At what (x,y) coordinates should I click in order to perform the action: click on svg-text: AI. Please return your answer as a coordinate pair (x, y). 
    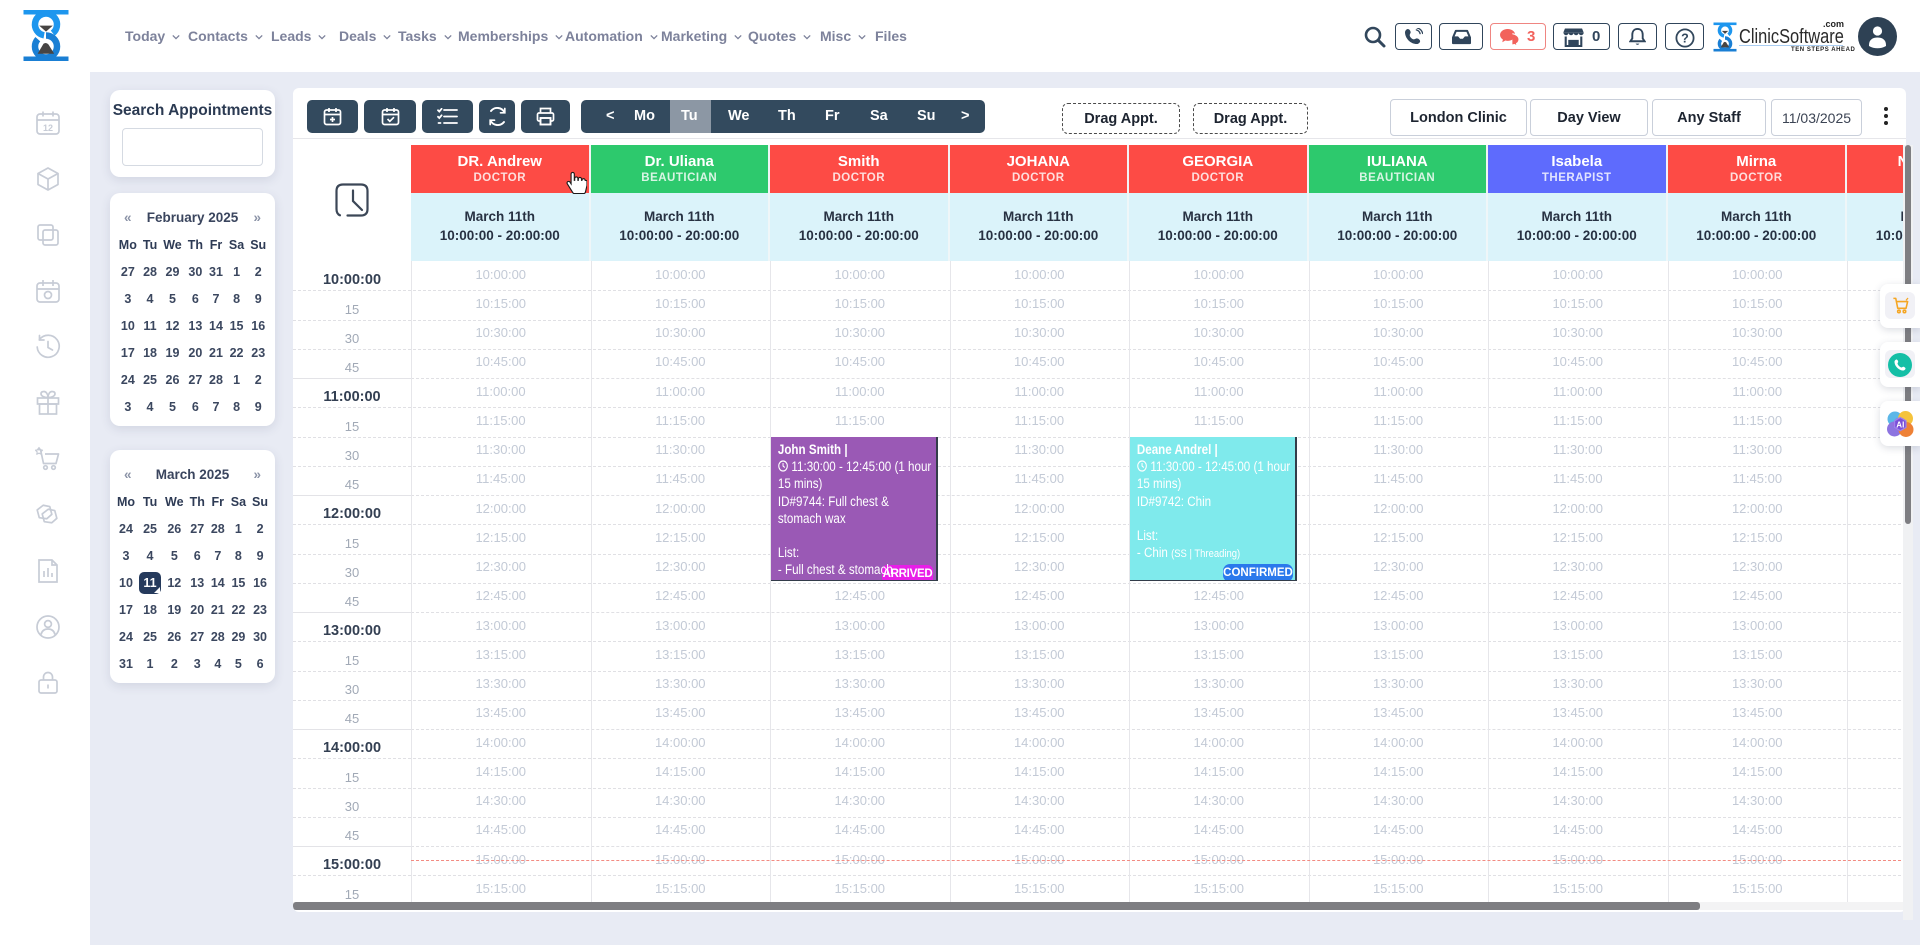
    Looking at the image, I should click on (1900, 425).